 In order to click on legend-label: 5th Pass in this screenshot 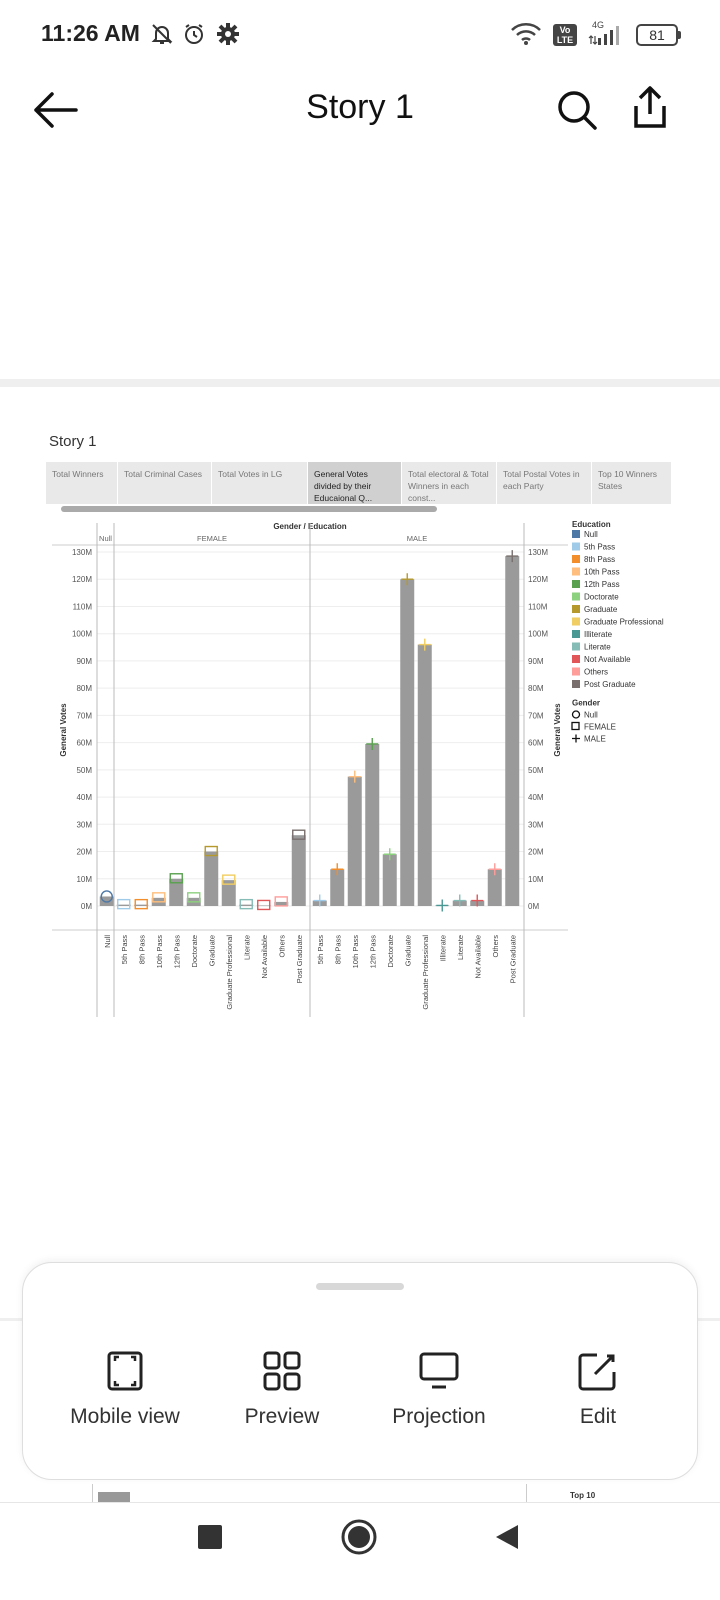, I will do `click(599, 547)`.